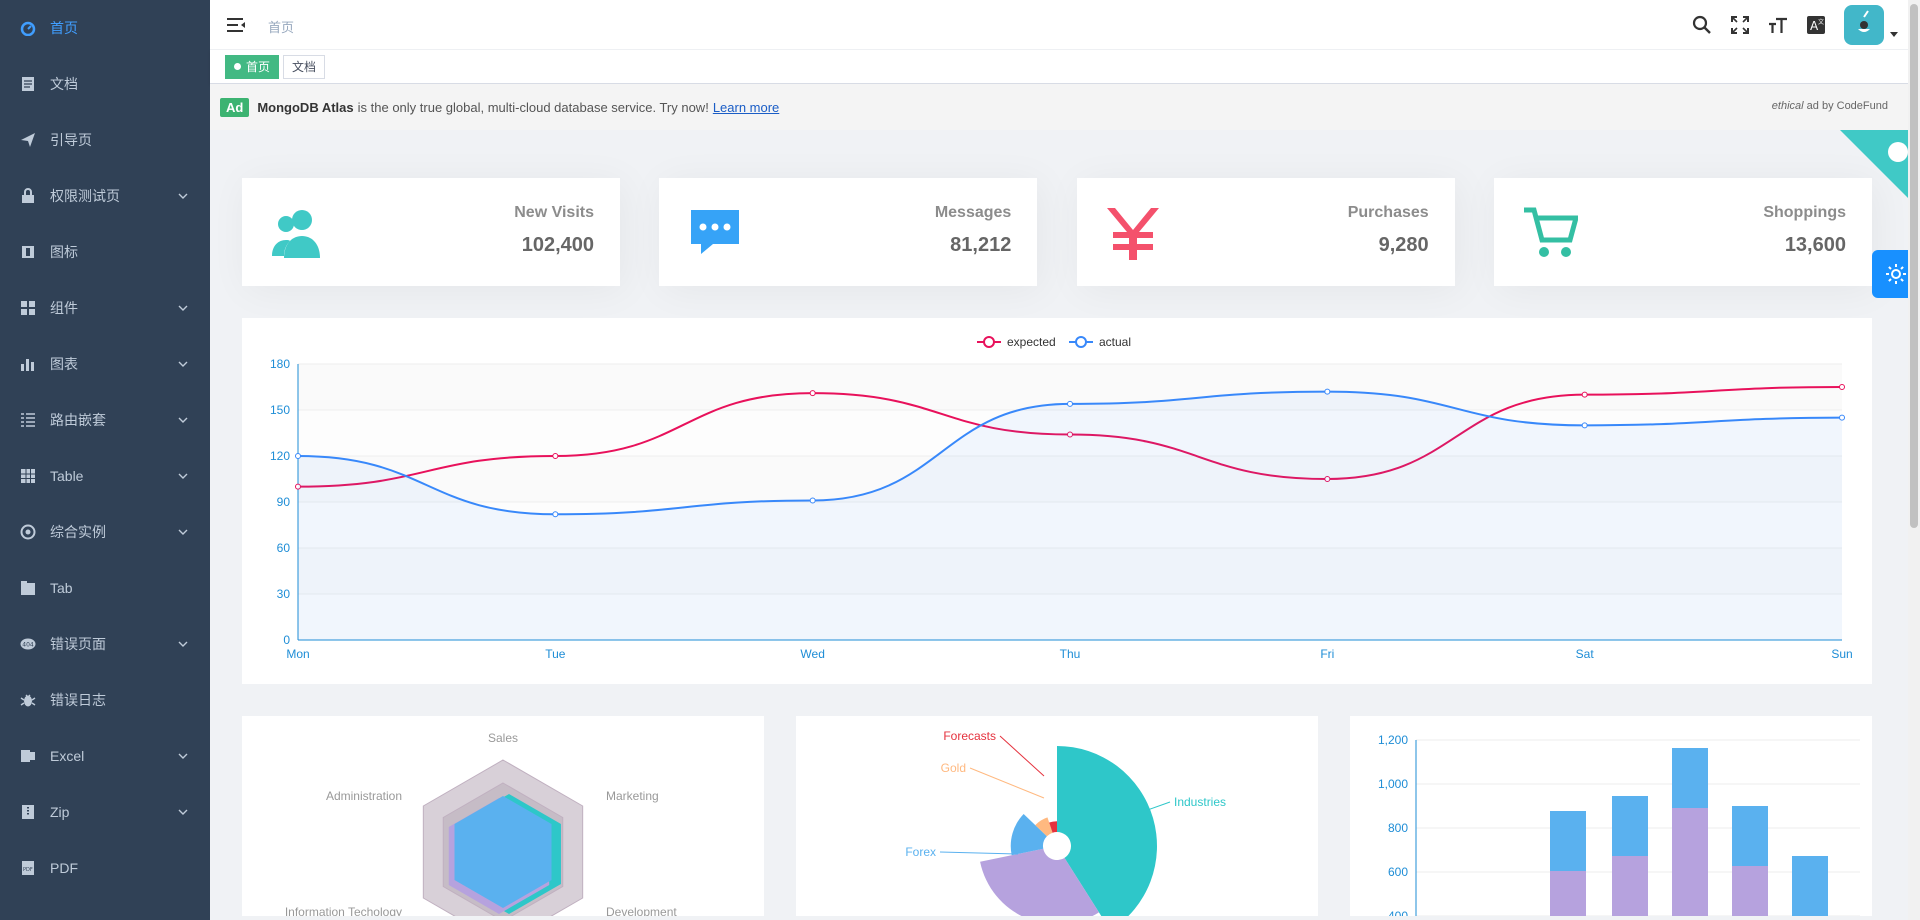 The height and width of the screenshot is (920, 1920). Describe the element at coordinates (1115, 342) in the screenshot. I see `legend-label: actual` at that location.